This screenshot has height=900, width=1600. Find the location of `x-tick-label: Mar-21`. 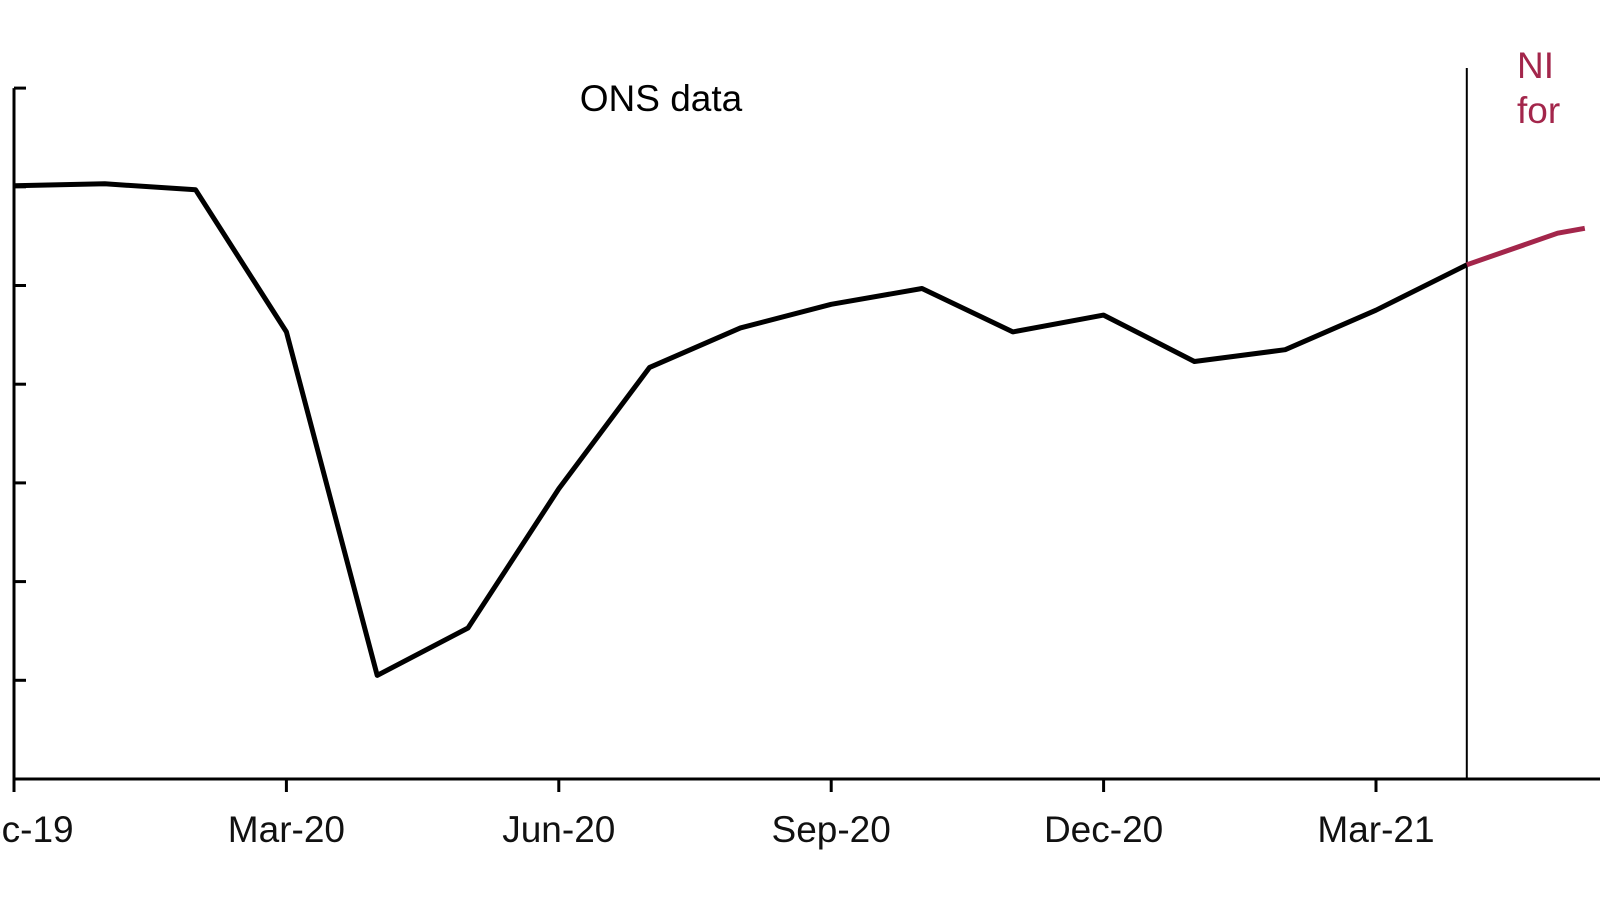

x-tick-label: Mar-21 is located at coordinates (1375, 829).